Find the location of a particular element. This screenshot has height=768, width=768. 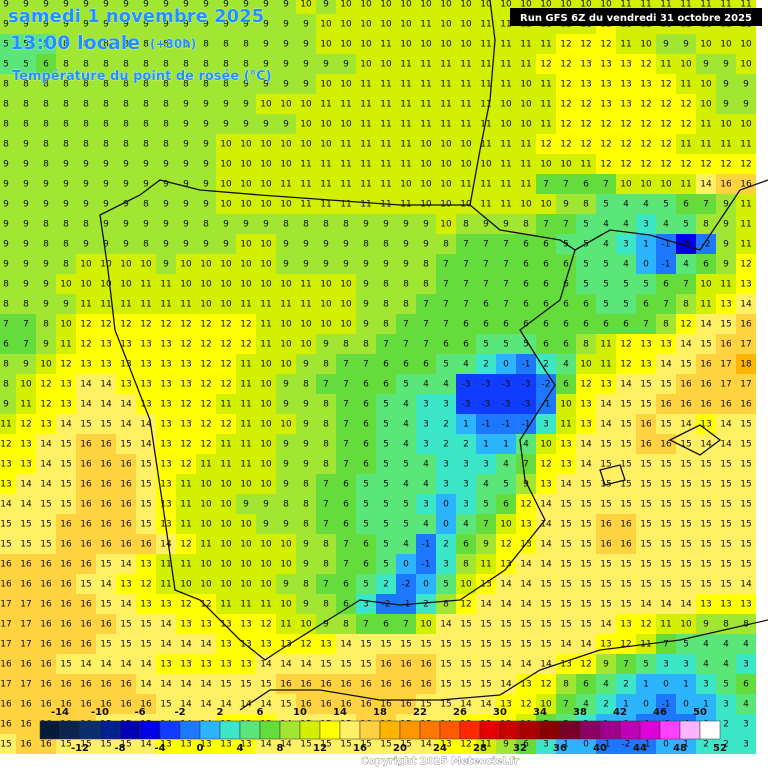

cell-value: 3 is located at coordinates (626, 245).